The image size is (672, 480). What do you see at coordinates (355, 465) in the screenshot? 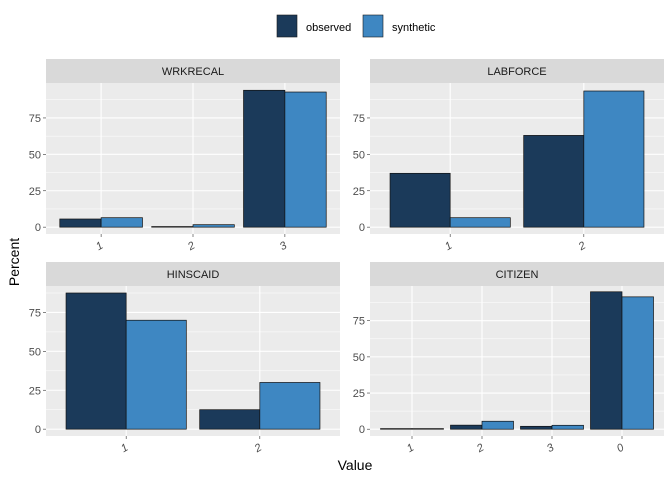
I see `x-axis-title: Value` at bounding box center [355, 465].